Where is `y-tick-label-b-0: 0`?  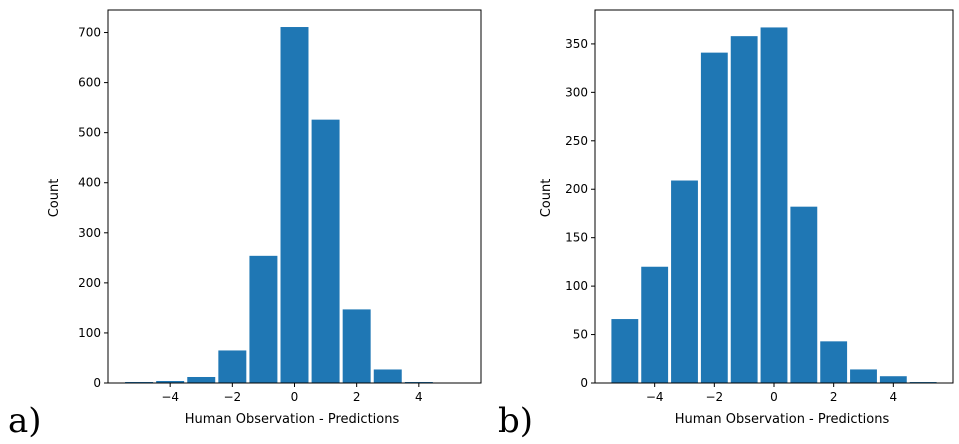 y-tick-label-b-0: 0 is located at coordinates (584, 383).